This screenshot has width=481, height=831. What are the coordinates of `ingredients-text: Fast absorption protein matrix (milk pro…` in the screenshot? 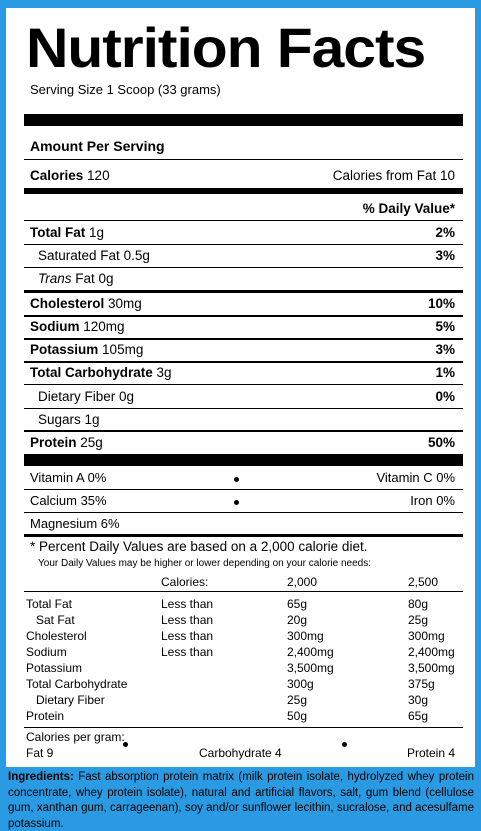 It's located at (241, 800).